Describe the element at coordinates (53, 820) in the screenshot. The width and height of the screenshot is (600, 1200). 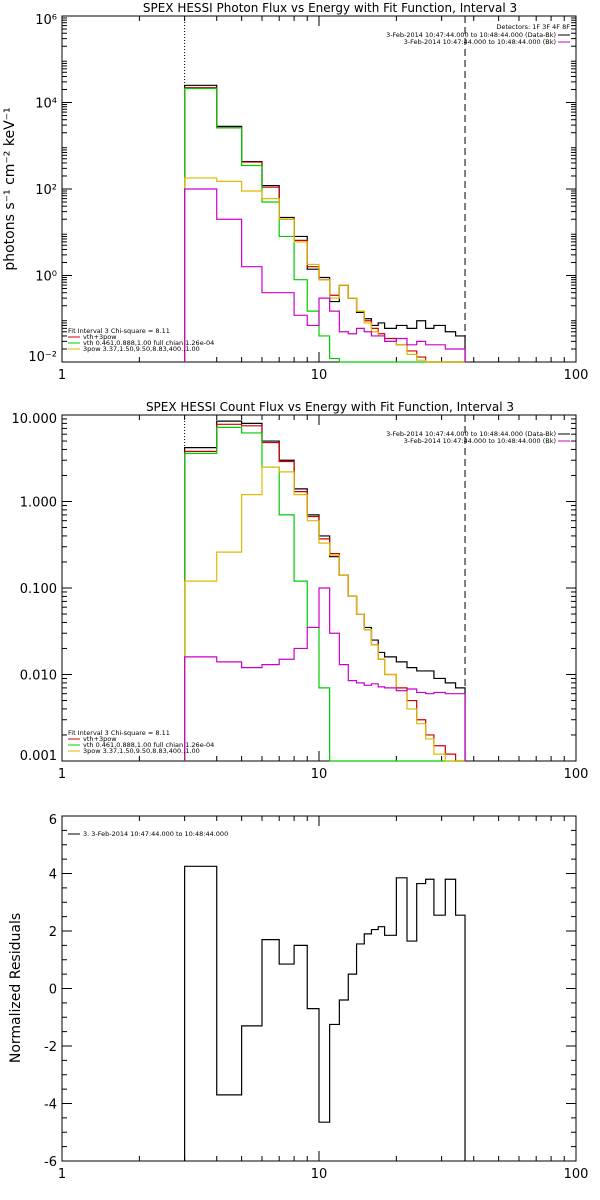
I see `y-tick-label: 6` at that location.